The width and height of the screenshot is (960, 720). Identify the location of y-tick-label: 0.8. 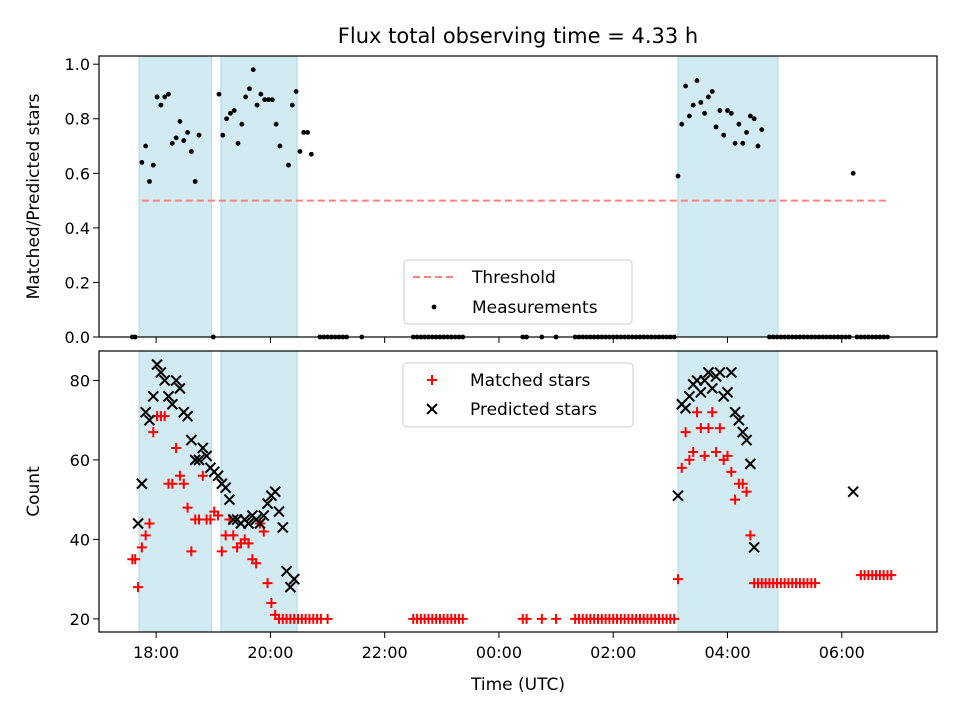
(77, 119).